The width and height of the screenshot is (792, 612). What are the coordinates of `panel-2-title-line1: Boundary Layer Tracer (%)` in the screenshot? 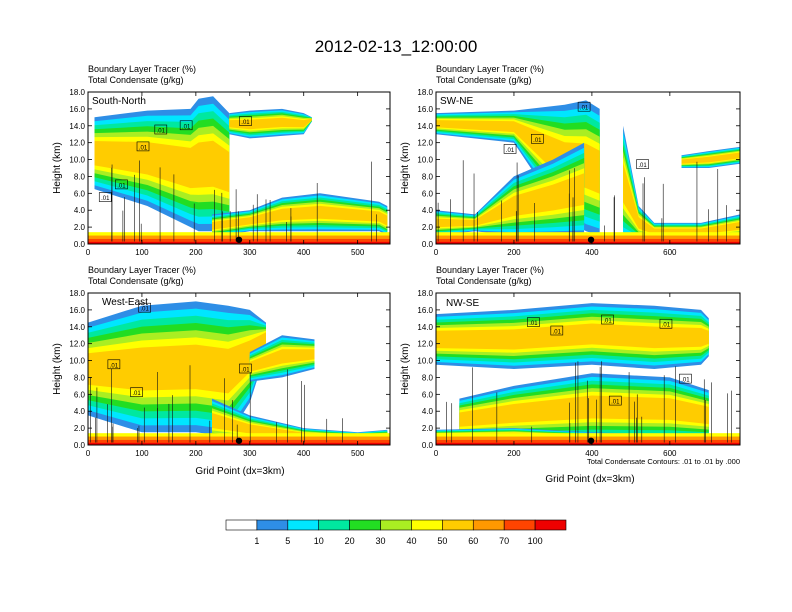 It's located at (490, 69).